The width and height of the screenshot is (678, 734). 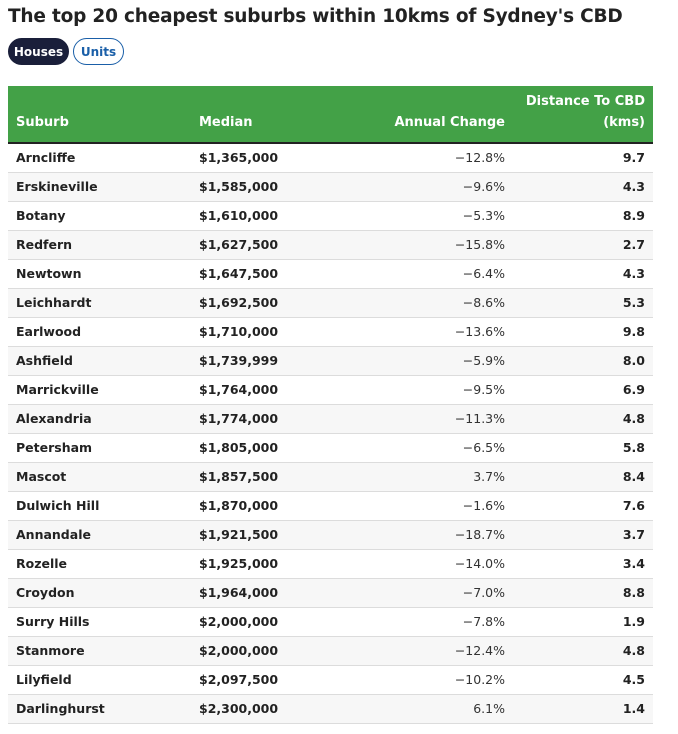 I want to click on cell-distance: 2.7, so click(x=583, y=245).